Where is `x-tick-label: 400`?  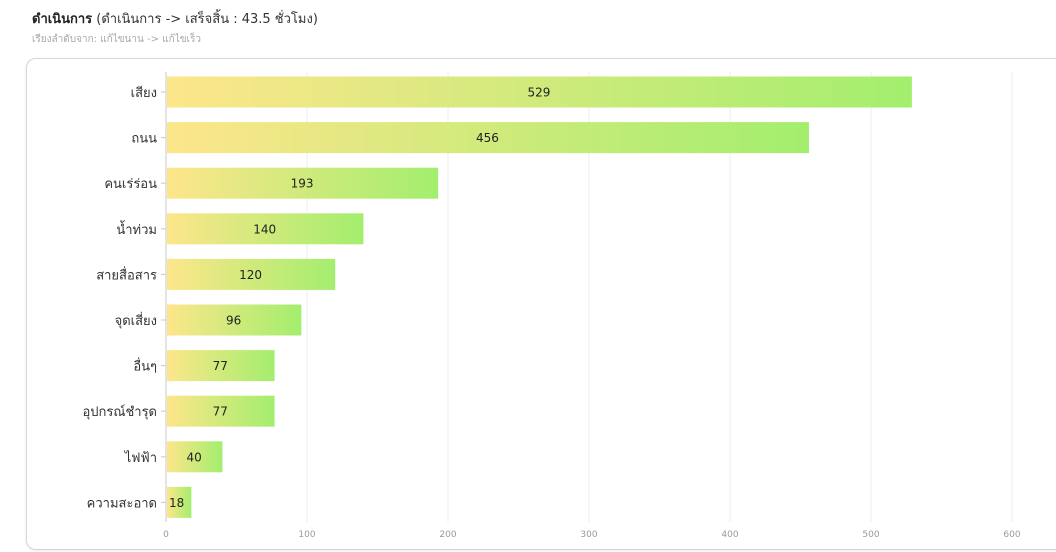 x-tick-label: 400 is located at coordinates (729, 535).